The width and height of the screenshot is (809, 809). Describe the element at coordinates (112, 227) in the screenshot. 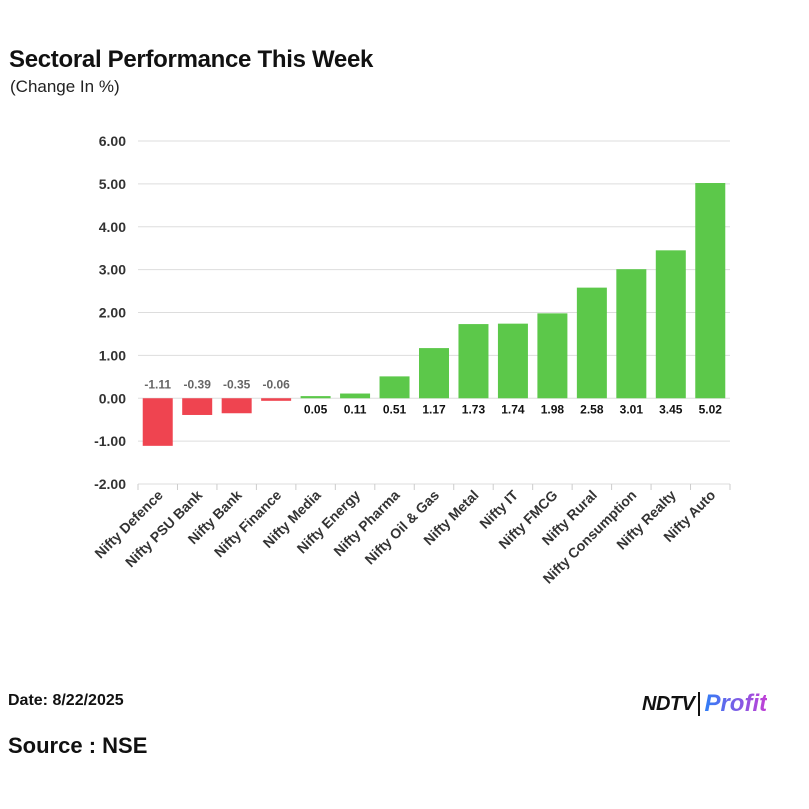

I see `y-tick-label: 4.00` at that location.